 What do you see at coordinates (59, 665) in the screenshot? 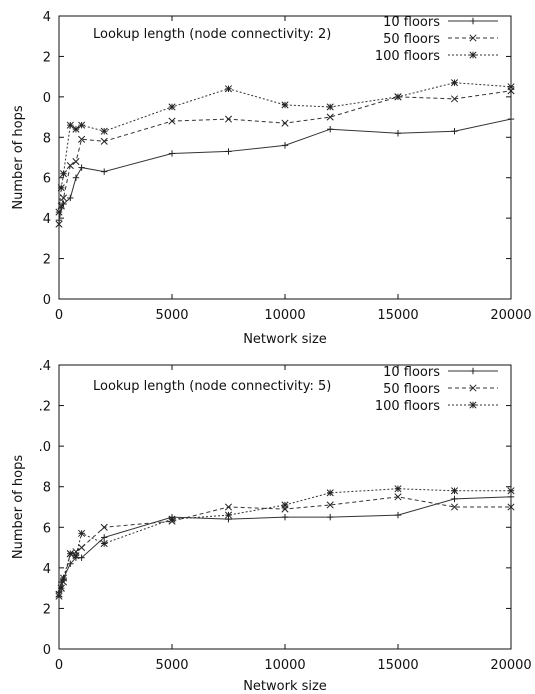
I see `x-tick-label: 0` at bounding box center [59, 665].